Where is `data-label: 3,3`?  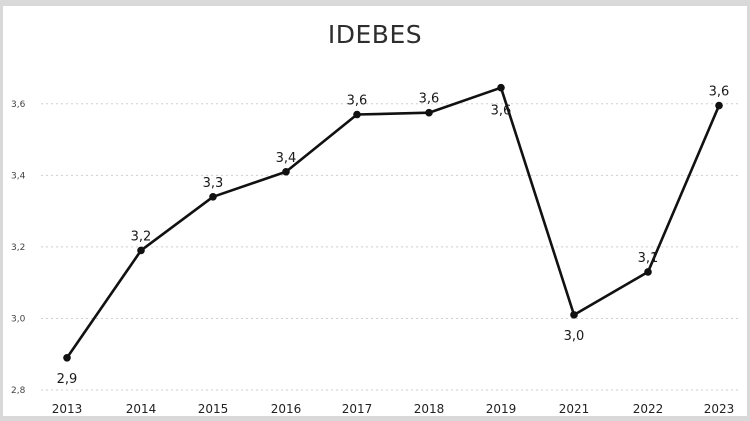 data-label: 3,3 is located at coordinates (213, 183).